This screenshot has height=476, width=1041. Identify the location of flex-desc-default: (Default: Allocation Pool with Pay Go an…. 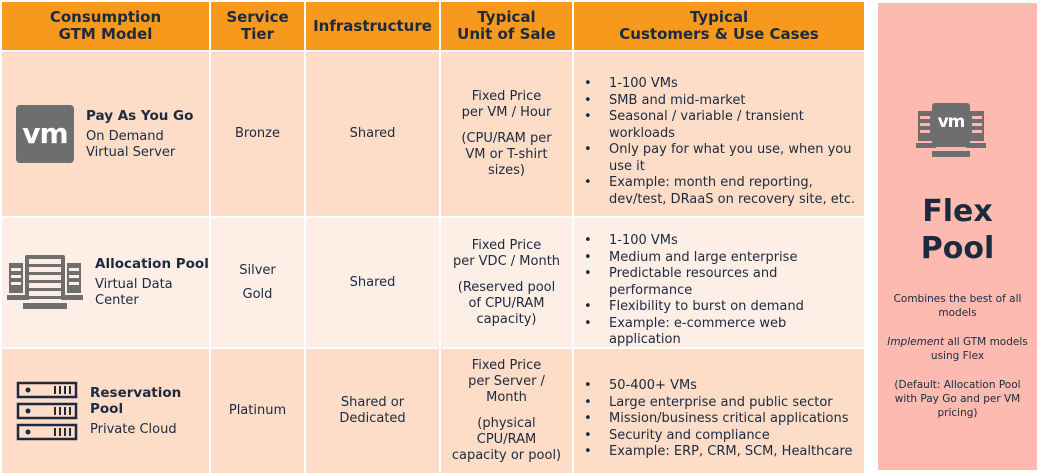
(957, 399).